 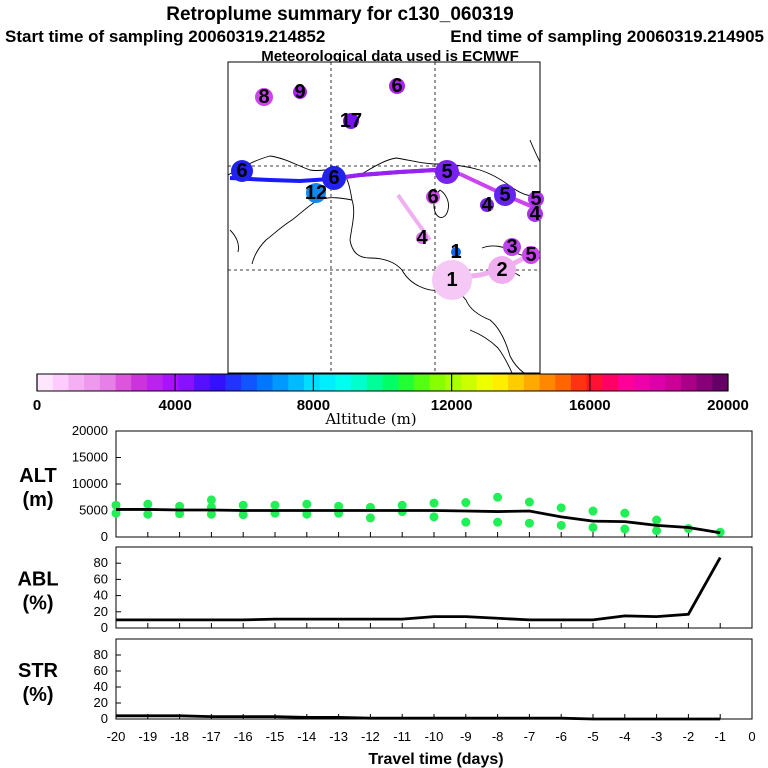 What do you see at coordinates (452, 405) in the screenshot?
I see `colorbar-tick-label: 12000` at bounding box center [452, 405].